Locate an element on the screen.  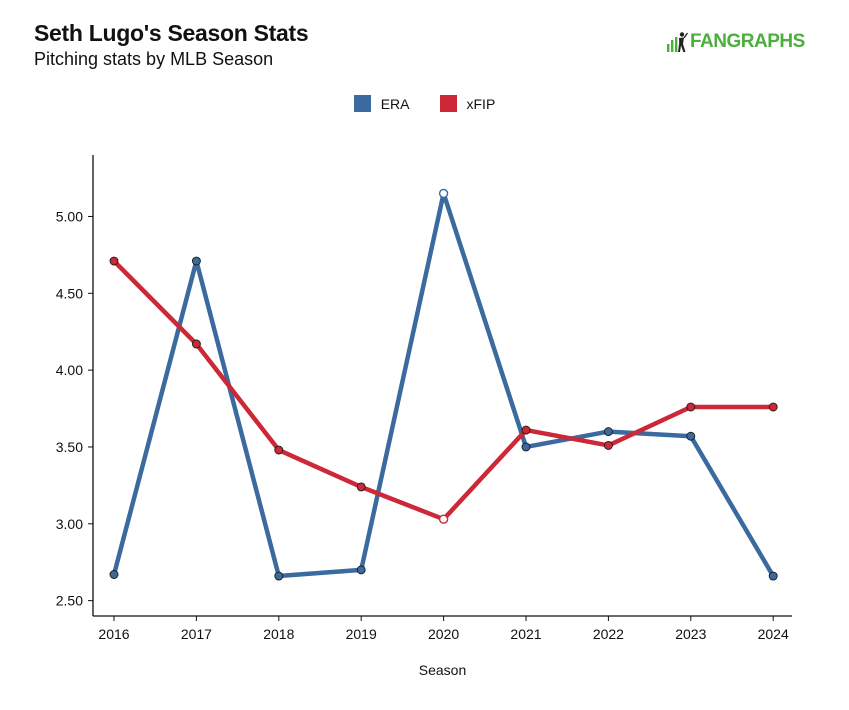
legend-swatch-era is located at coordinates (362, 103).